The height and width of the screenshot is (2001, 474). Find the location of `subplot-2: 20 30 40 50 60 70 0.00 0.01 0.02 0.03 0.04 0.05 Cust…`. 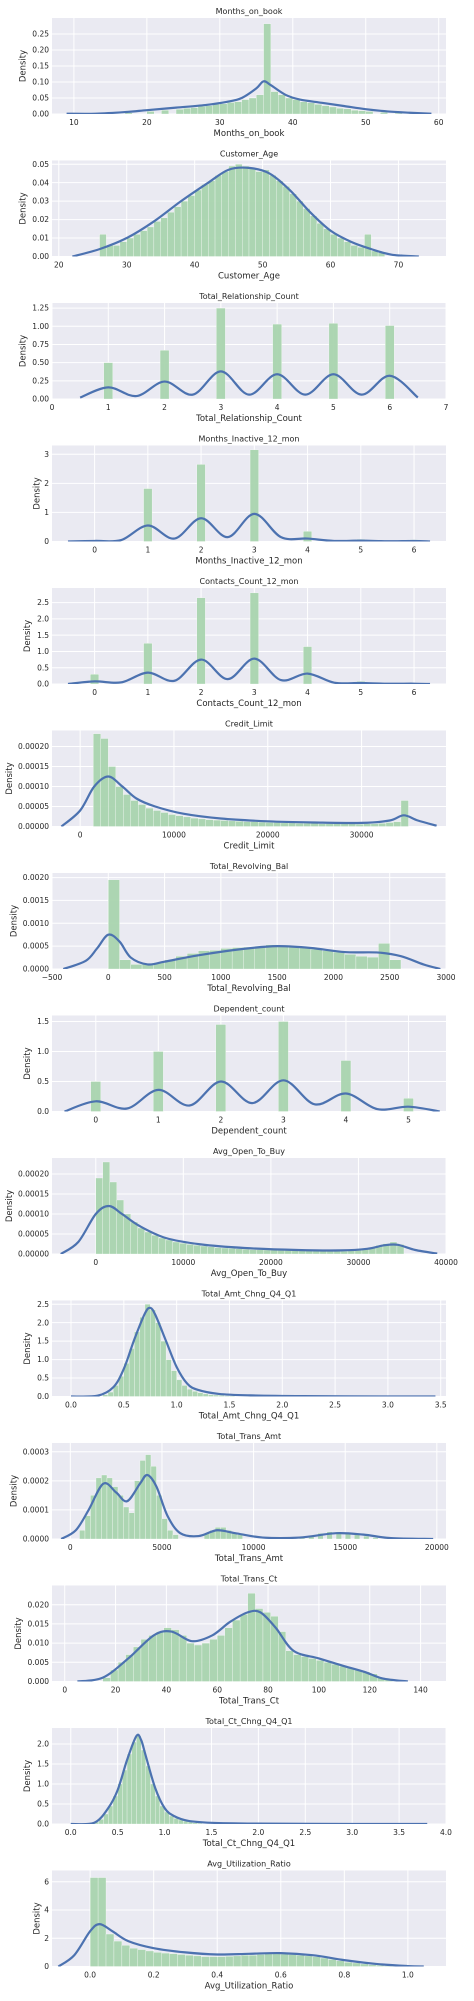

subplot-2: 20 30 40 50 60 70 0.00 0.01 0.02 0.03 0.04 0.05 Cust… is located at coordinates (232, 216).